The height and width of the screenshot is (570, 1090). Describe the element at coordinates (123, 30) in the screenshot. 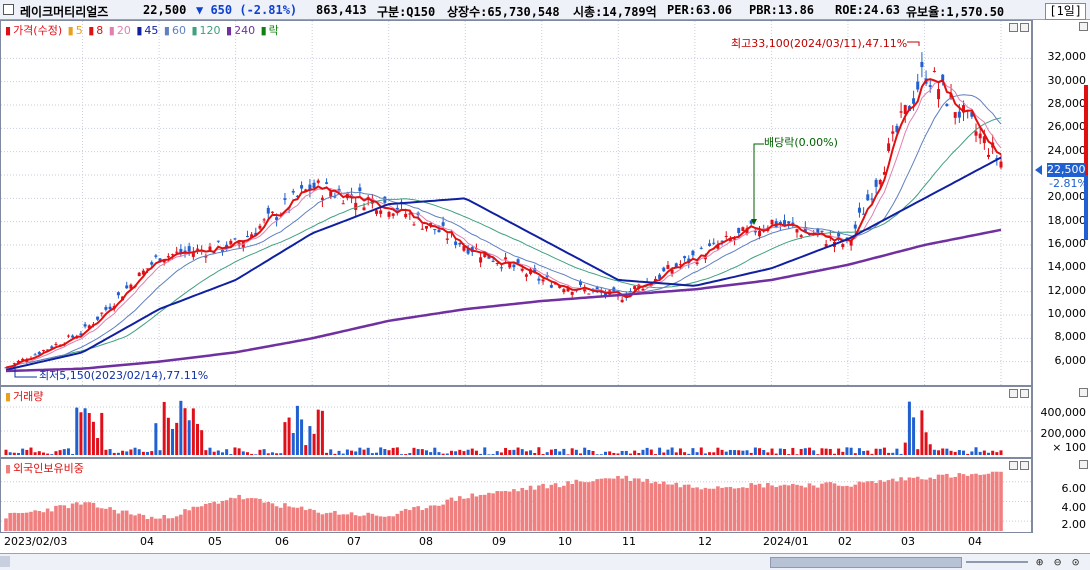

I see `legend-ma20: 20` at that location.